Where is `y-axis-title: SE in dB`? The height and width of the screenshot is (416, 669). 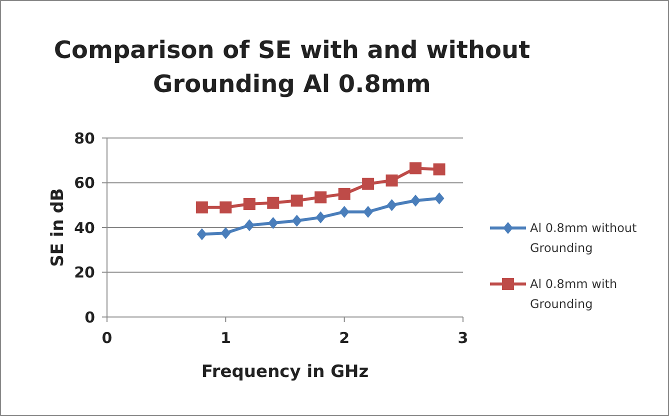 y-axis-title: SE in dB is located at coordinates (58, 227).